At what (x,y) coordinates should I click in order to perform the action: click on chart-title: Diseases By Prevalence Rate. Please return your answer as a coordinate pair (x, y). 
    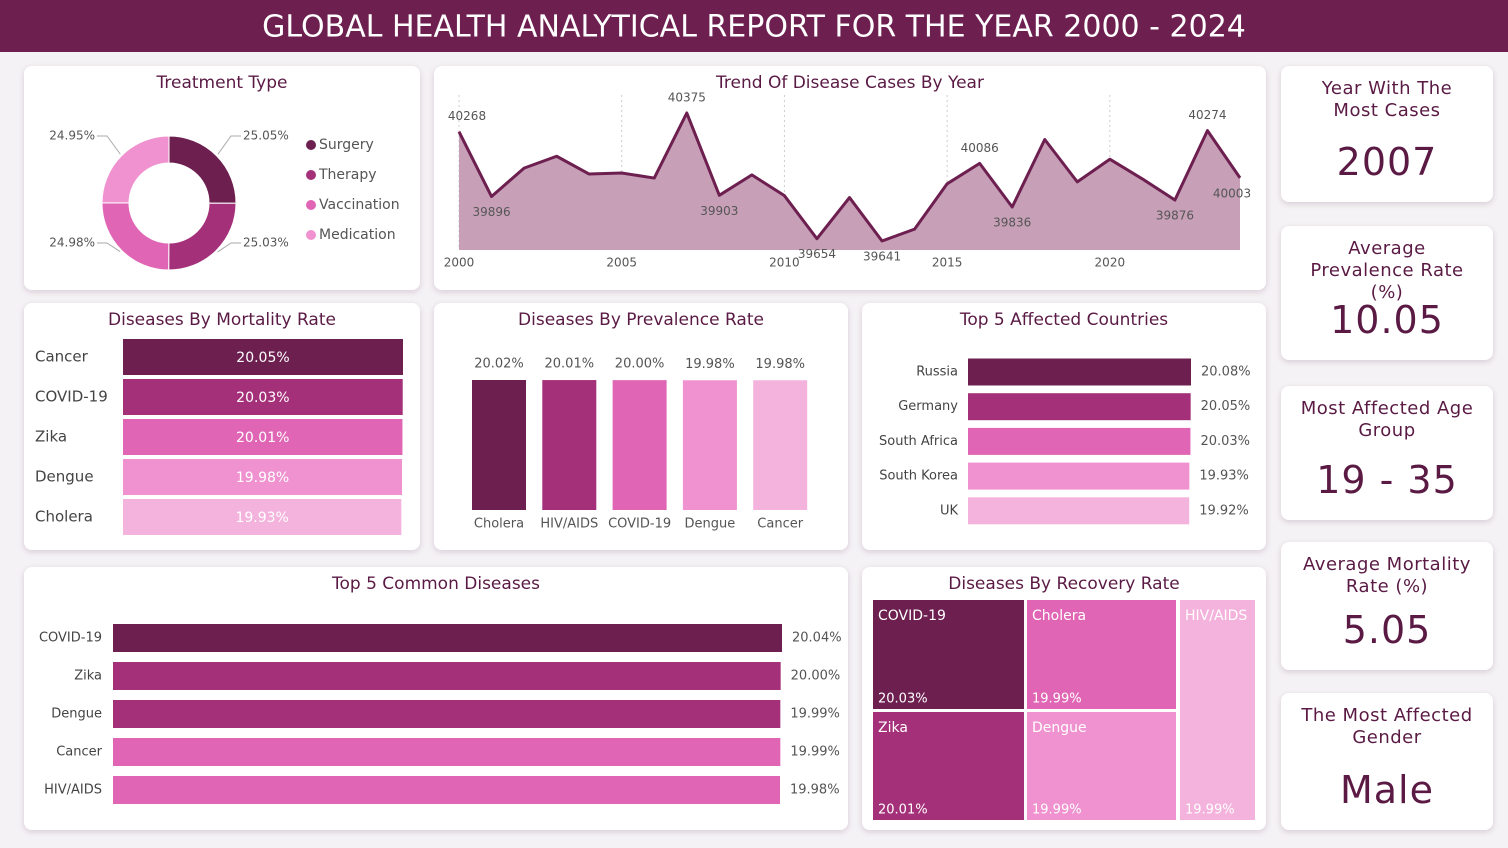
    Looking at the image, I should click on (641, 320).